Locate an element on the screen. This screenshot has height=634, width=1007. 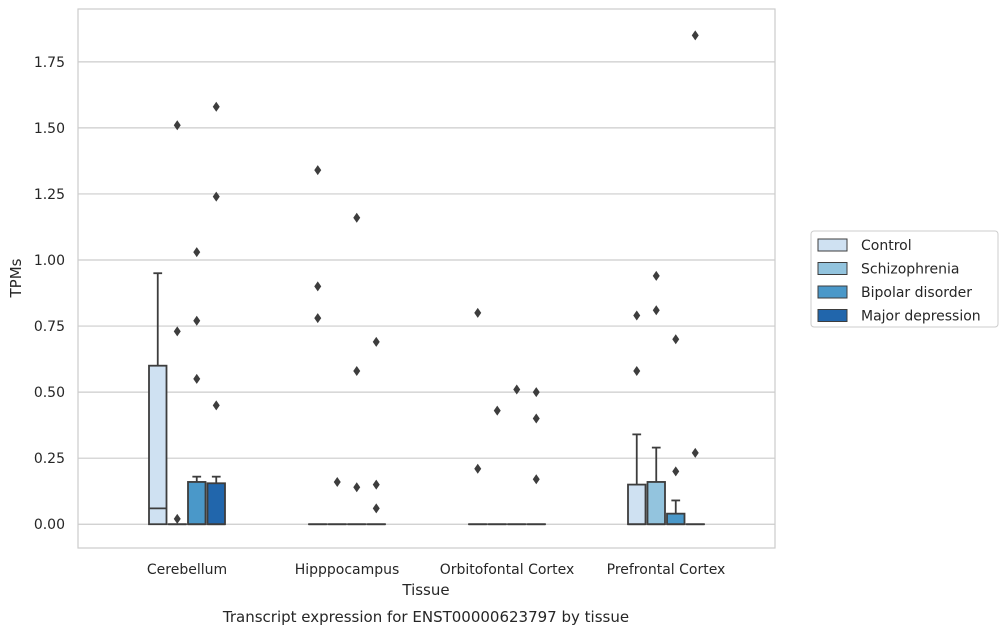
y-tick-label: 0.50 is located at coordinates (49, 393).